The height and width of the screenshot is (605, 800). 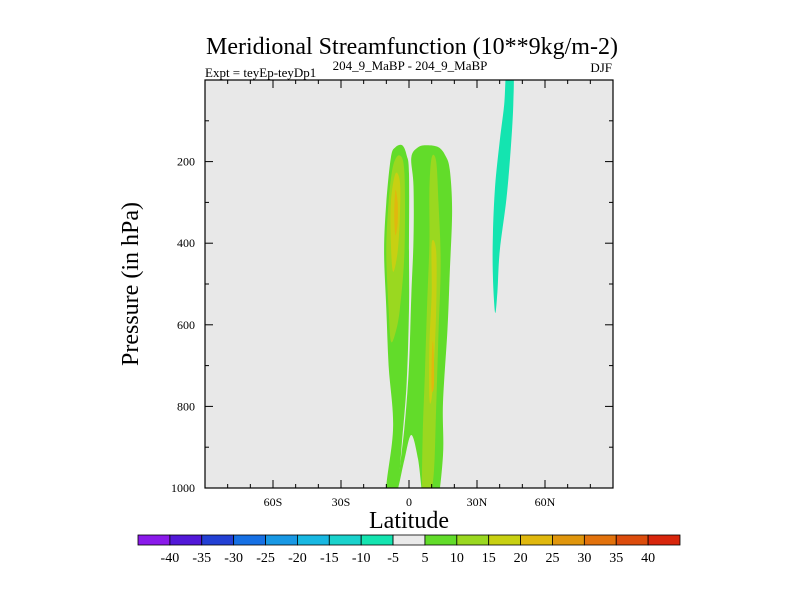 What do you see at coordinates (201, 558) in the screenshot?
I see `colorbar-label: -35` at bounding box center [201, 558].